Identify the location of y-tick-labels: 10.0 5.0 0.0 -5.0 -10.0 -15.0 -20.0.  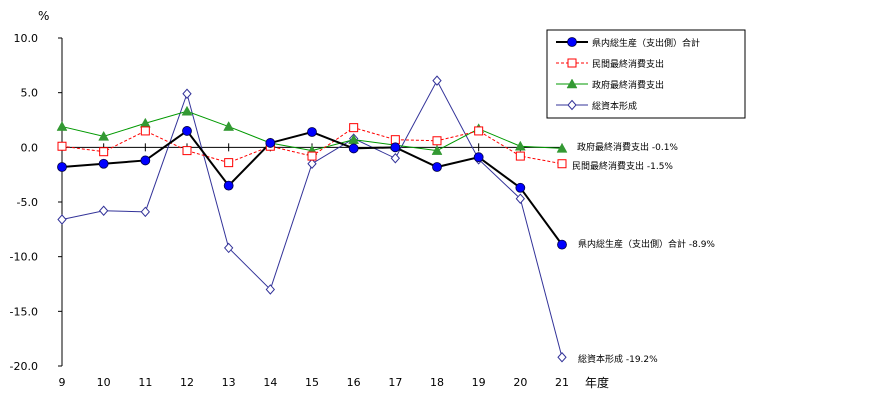
(24, 202).